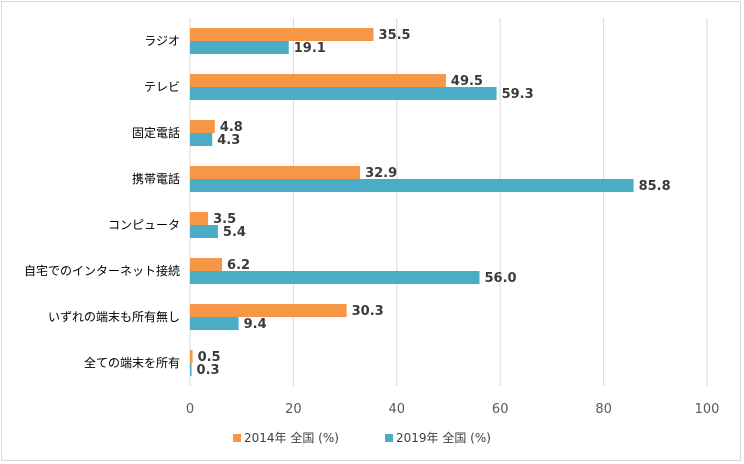 The image size is (744, 464). Describe the element at coordinates (156, 178) in the screenshot. I see `category-label-3: 携帯電話` at that location.